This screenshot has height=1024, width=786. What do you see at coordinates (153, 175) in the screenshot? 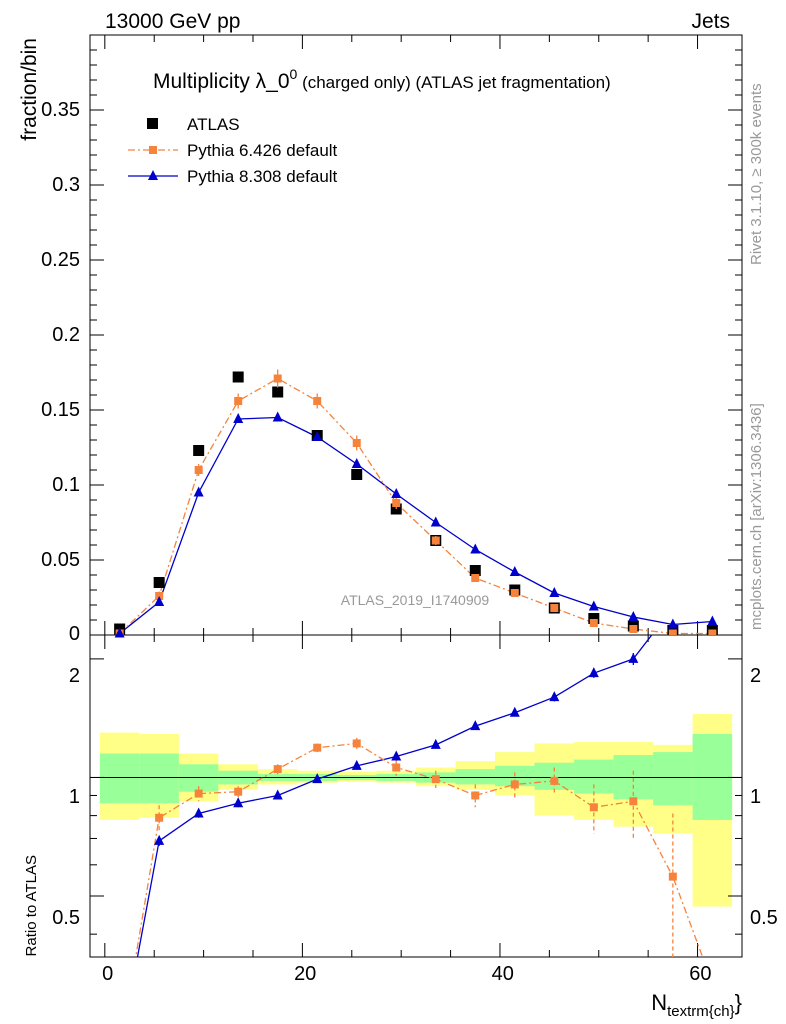
I see `legend-marker-pythia8` at bounding box center [153, 175].